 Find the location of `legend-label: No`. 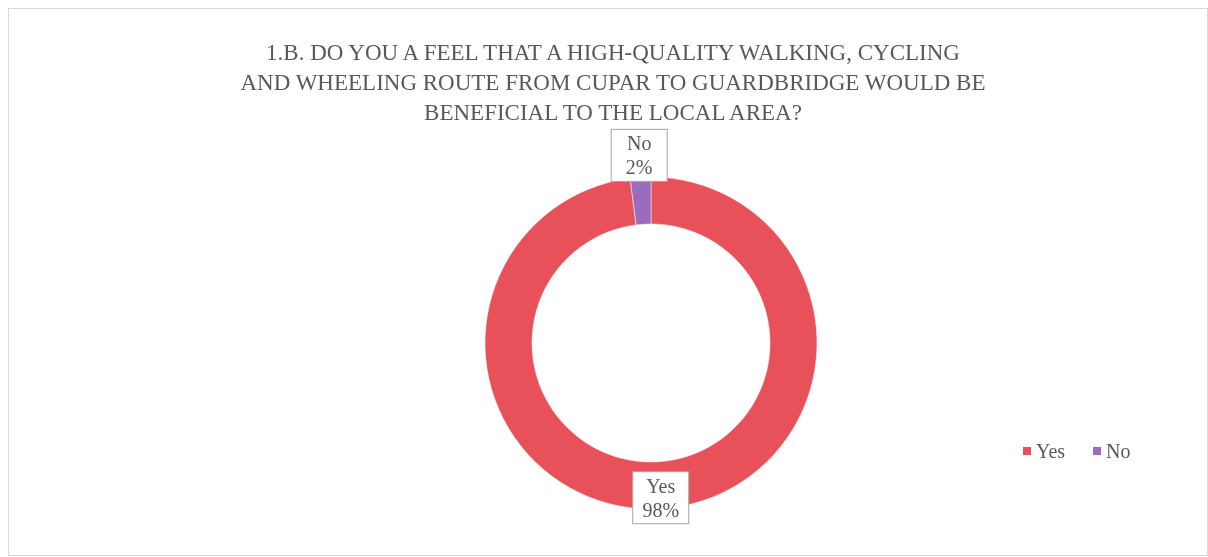

legend-label: No is located at coordinates (1118, 451).